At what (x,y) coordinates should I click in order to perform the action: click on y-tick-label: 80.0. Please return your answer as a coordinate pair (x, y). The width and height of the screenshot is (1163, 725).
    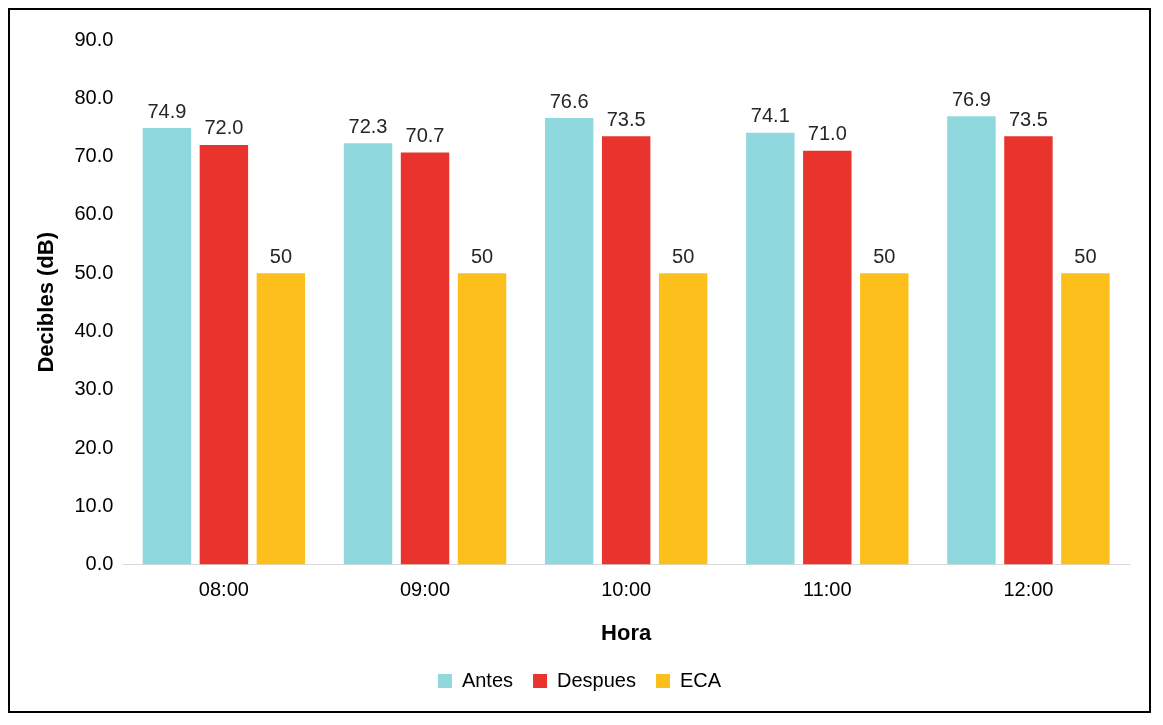
    Looking at the image, I should click on (94, 96).